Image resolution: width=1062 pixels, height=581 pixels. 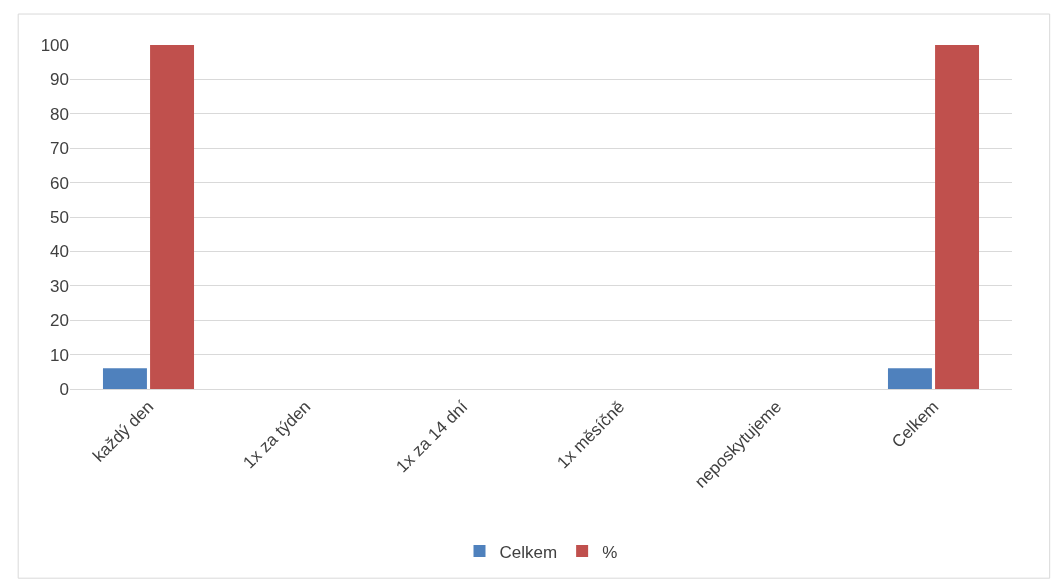 I want to click on y-tick-label: 80, so click(x=59, y=114).